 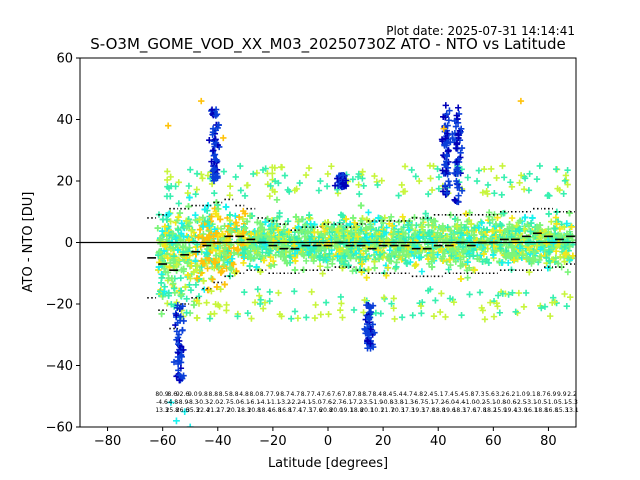 I want to click on y-tick-label: 60, so click(x=64, y=59).